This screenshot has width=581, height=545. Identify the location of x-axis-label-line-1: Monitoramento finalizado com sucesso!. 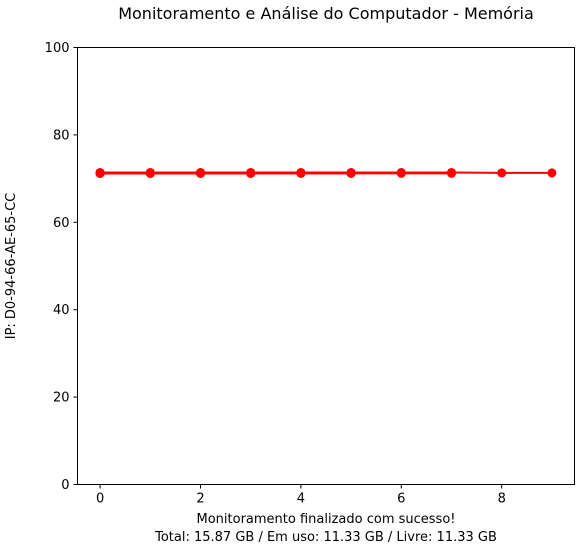
(326, 519).